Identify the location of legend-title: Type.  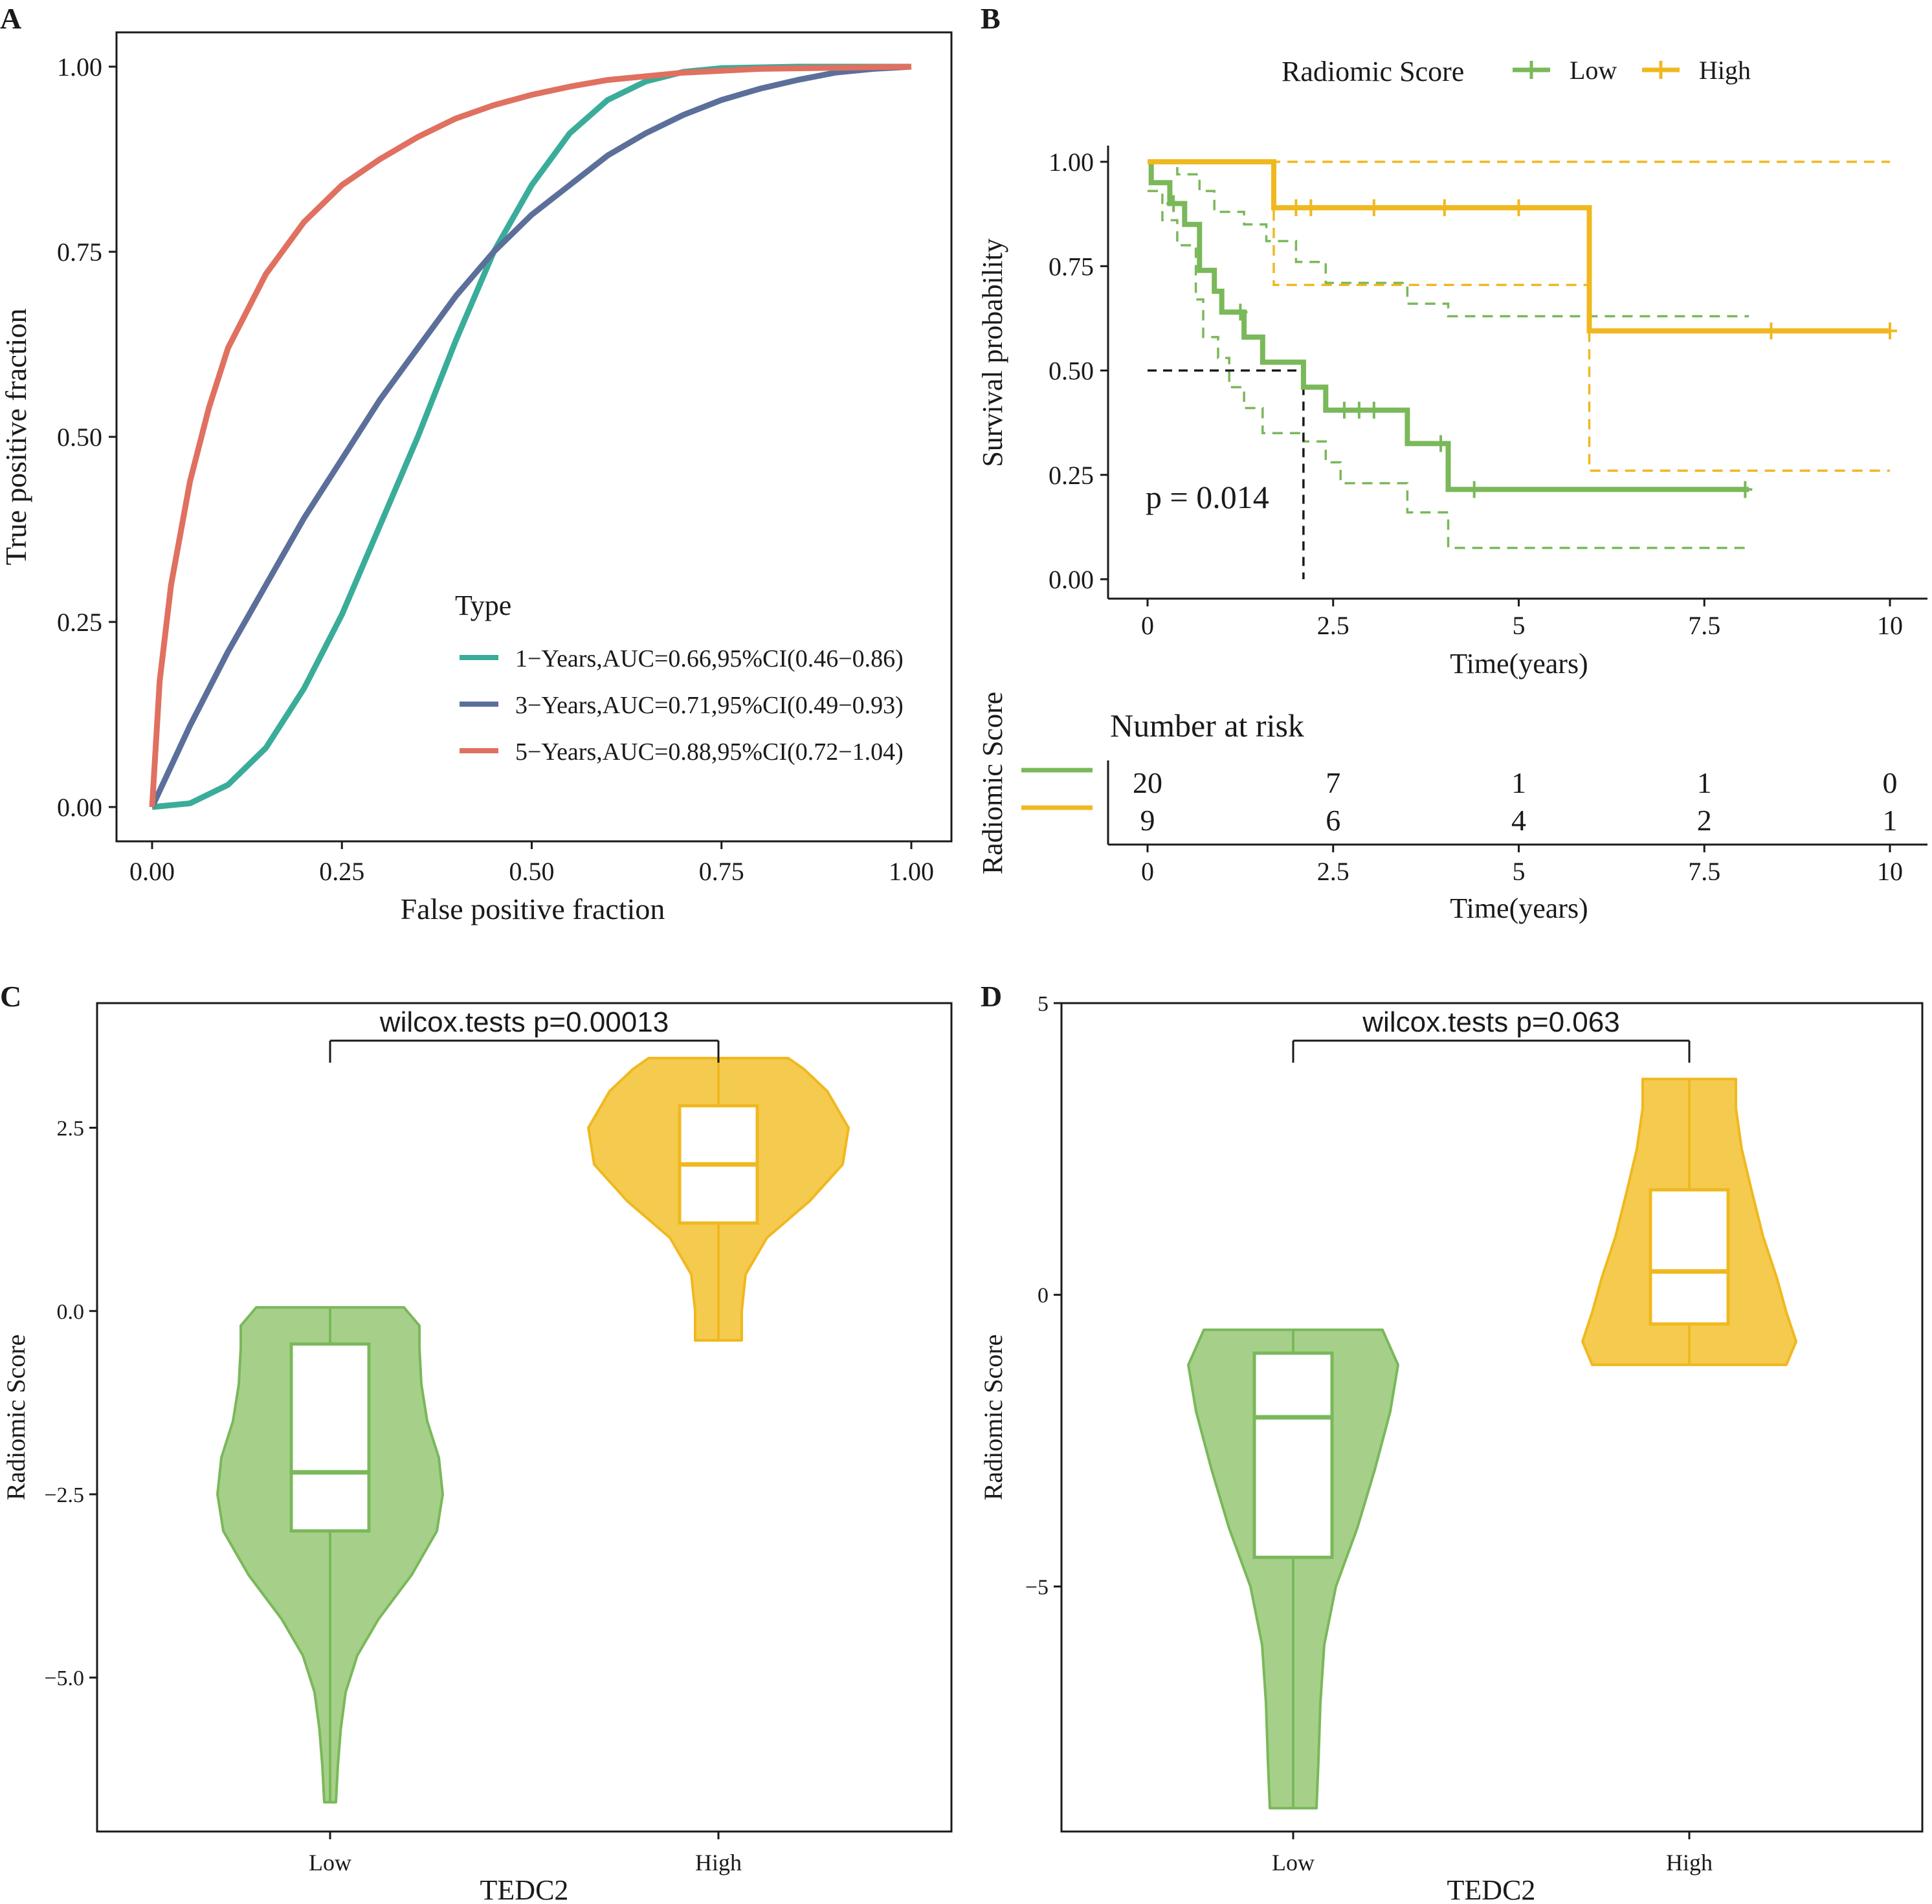
(483, 606).